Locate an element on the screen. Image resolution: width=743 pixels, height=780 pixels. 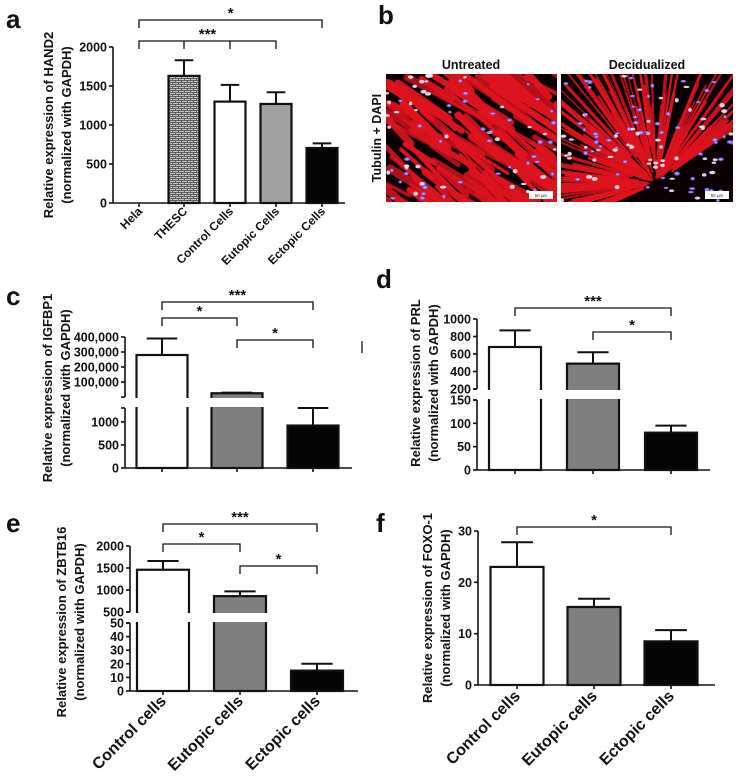
micrograph-decidualized: 50 µm is located at coordinates (647, 138).